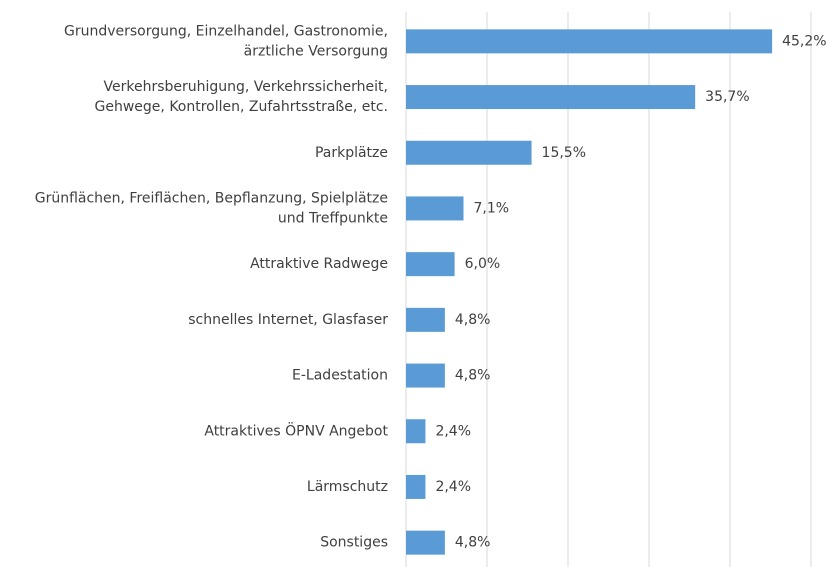  I want to click on y-tick-label: Attraktives ÖPNV Angebot, so click(296, 430).